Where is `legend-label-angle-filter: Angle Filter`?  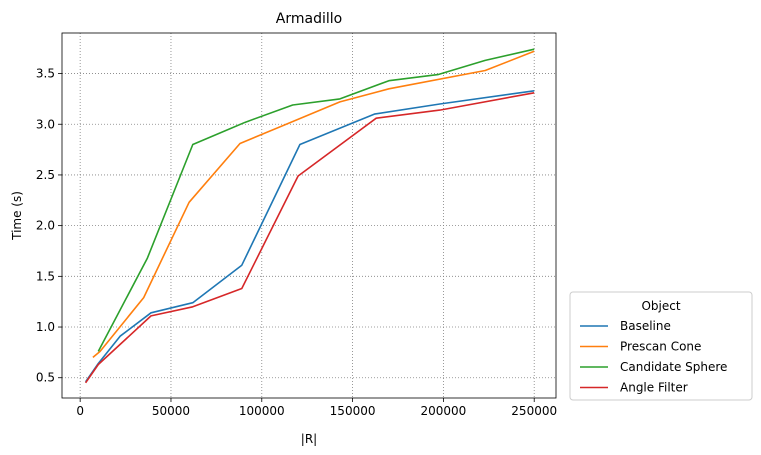
legend-label-angle-filter: Angle Filter is located at coordinates (654, 388).